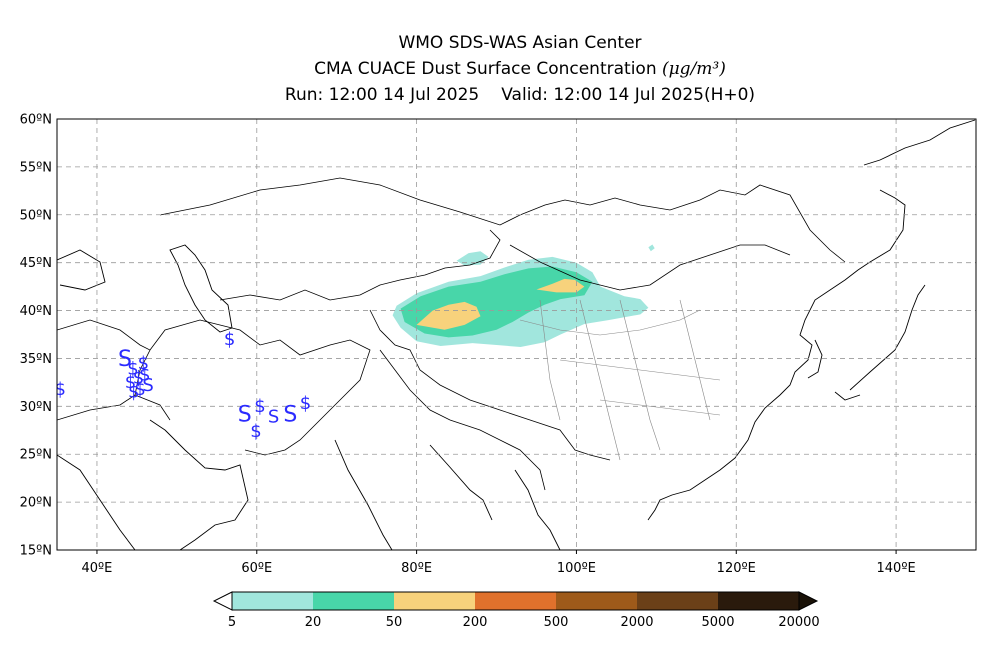 The height and width of the screenshot is (666, 1000). Describe the element at coordinates (256, 568) in the screenshot. I see `lon-tick-label: 60ºE` at that location.